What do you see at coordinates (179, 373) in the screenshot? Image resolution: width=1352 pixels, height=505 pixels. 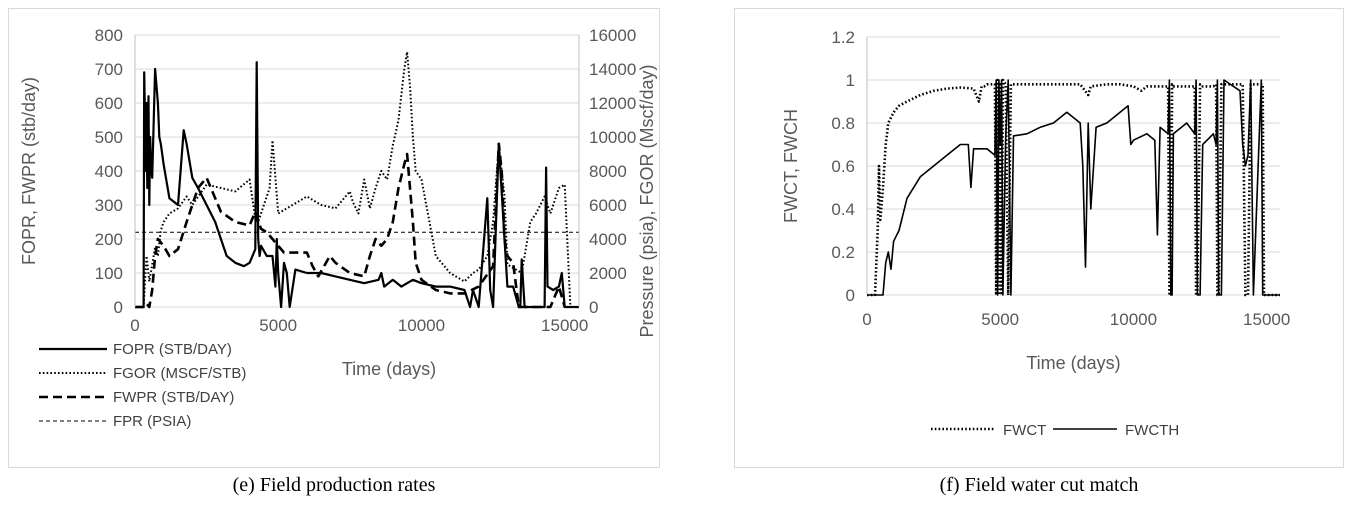 I see `legend-label-2: FGOR (MSCF/STB)` at bounding box center [179, 373].